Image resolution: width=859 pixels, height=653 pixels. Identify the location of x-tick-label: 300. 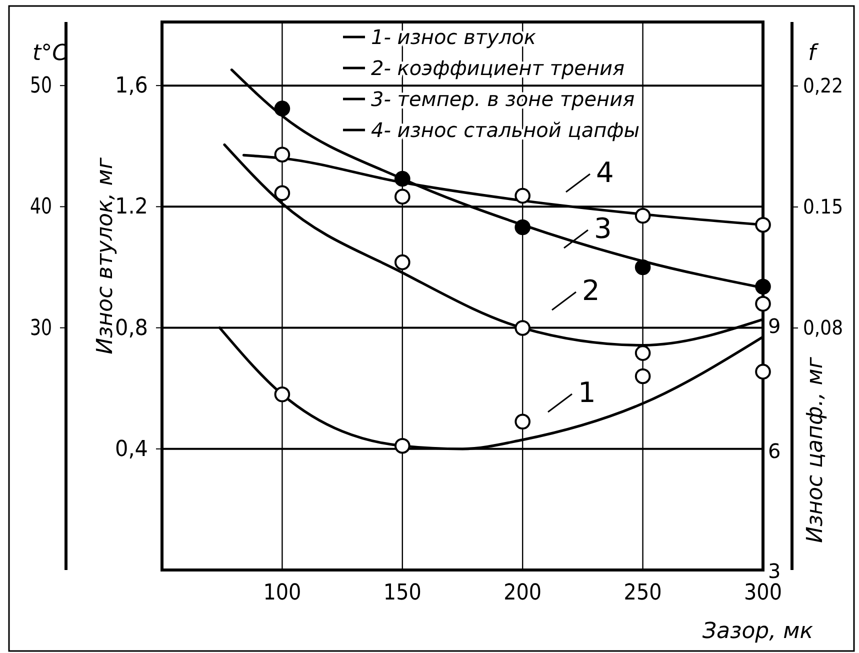
(765, 593).